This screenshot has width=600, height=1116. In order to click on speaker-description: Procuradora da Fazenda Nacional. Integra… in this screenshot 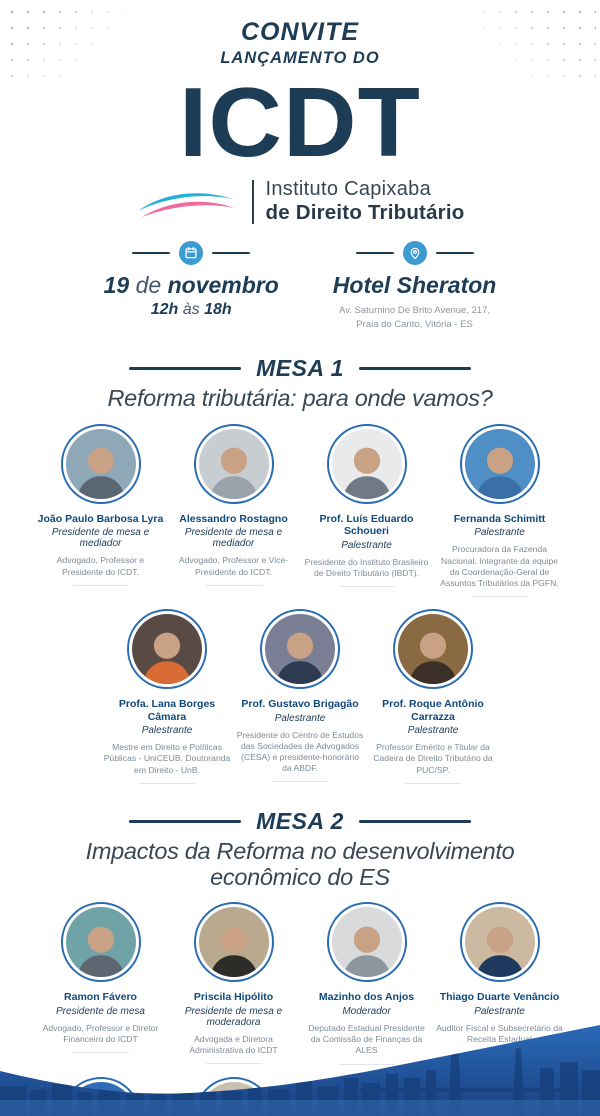, I will do `click(499, 566)`.